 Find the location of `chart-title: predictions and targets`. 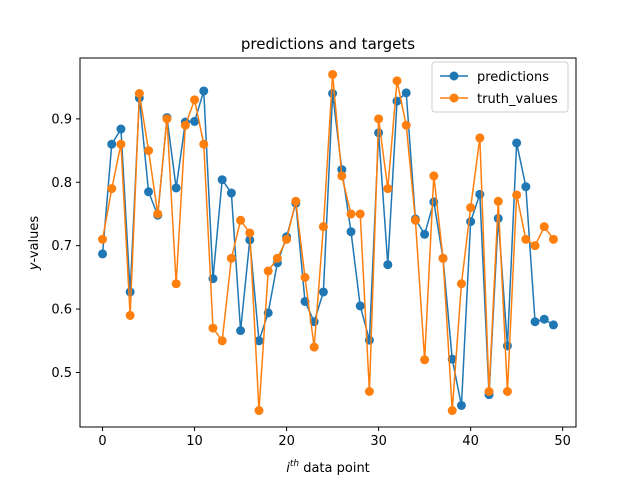

chart-title: predictions and targets is located at coordinates (328, 44).